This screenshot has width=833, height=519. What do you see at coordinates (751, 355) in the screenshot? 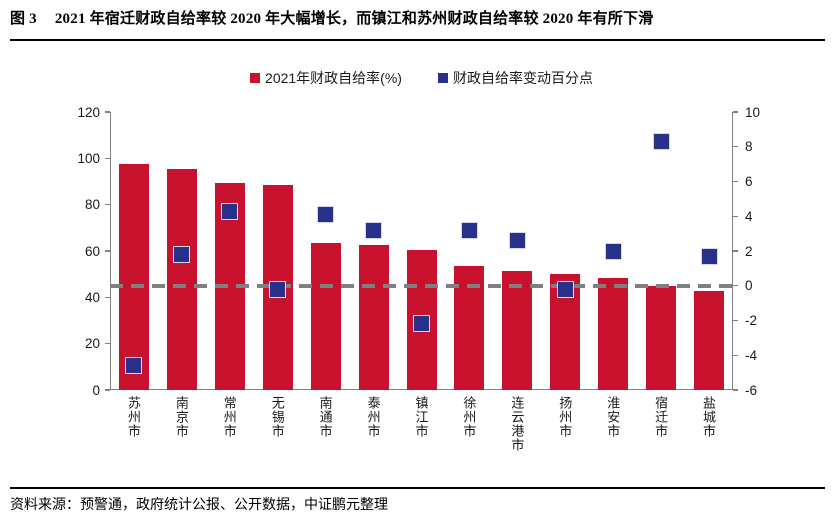
I see `y-axis-right-tick-label: -4` at bounding box center [751, 355].